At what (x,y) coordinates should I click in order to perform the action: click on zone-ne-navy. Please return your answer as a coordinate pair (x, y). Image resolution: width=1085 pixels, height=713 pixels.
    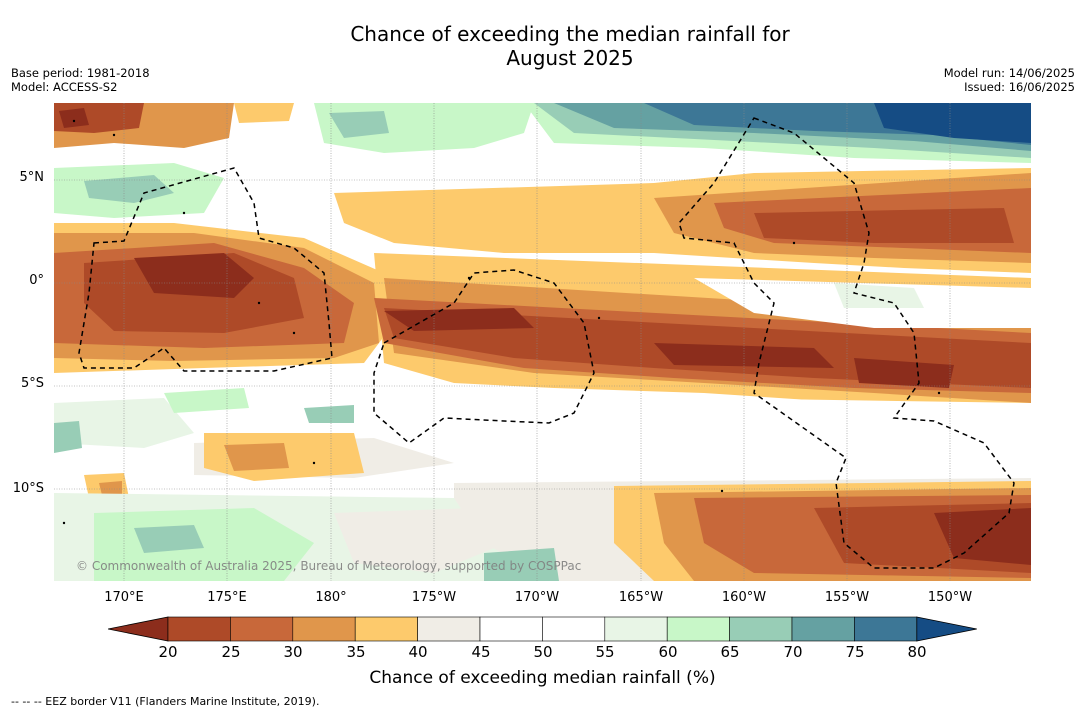
    Looking at the image, I should click on (952, 123).